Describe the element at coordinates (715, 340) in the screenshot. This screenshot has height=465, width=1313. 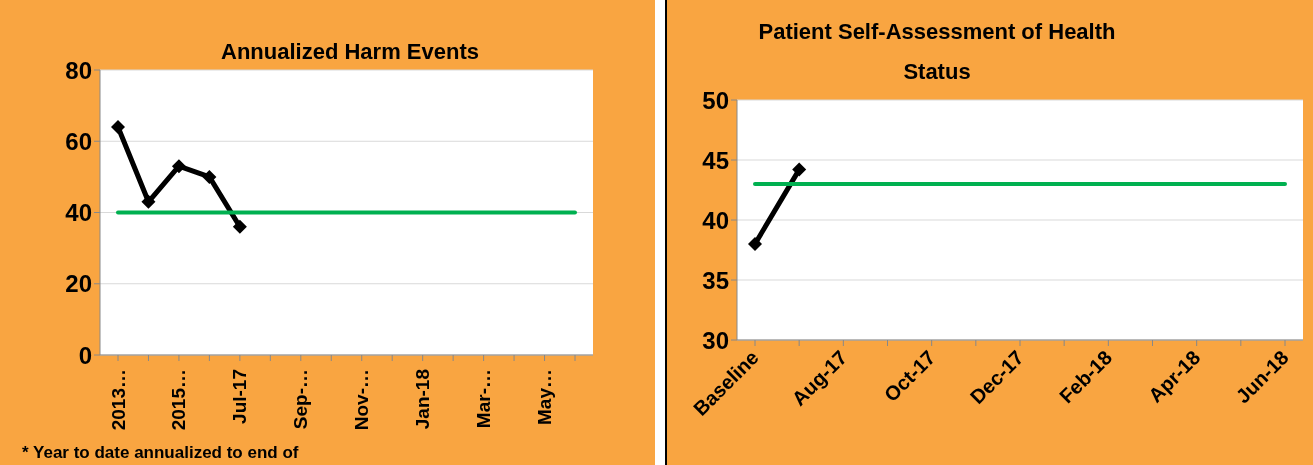
I see `y-tick-label: 30` at that location.